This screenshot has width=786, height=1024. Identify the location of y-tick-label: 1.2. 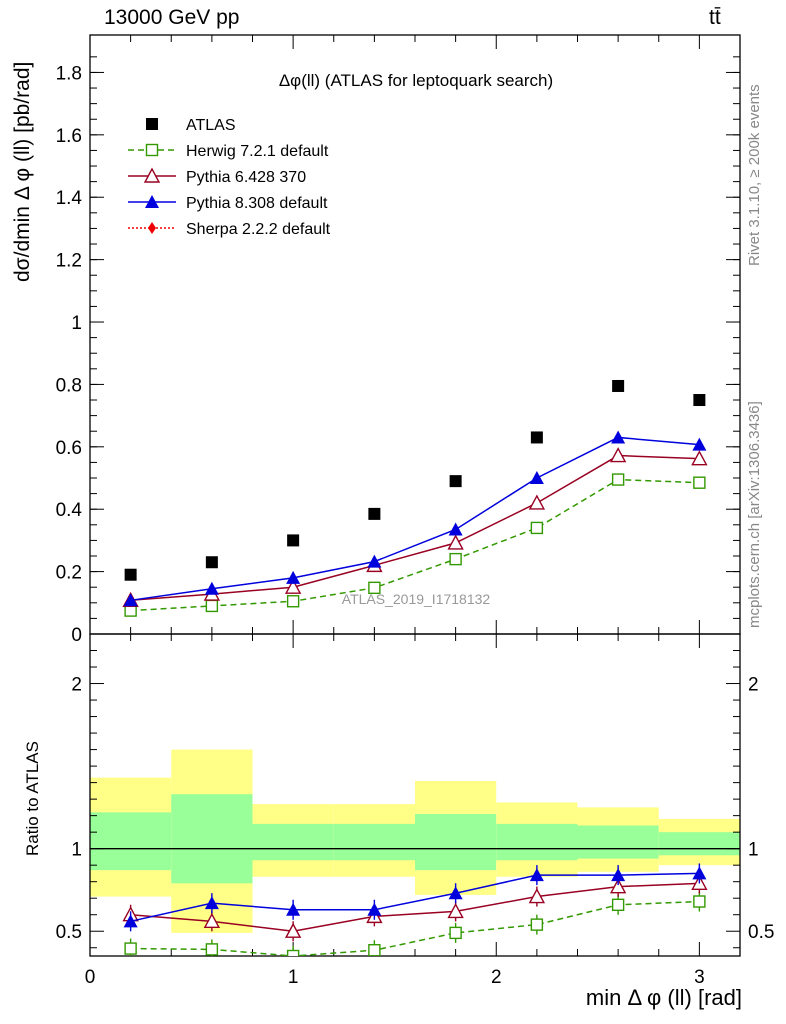
(69, 261).